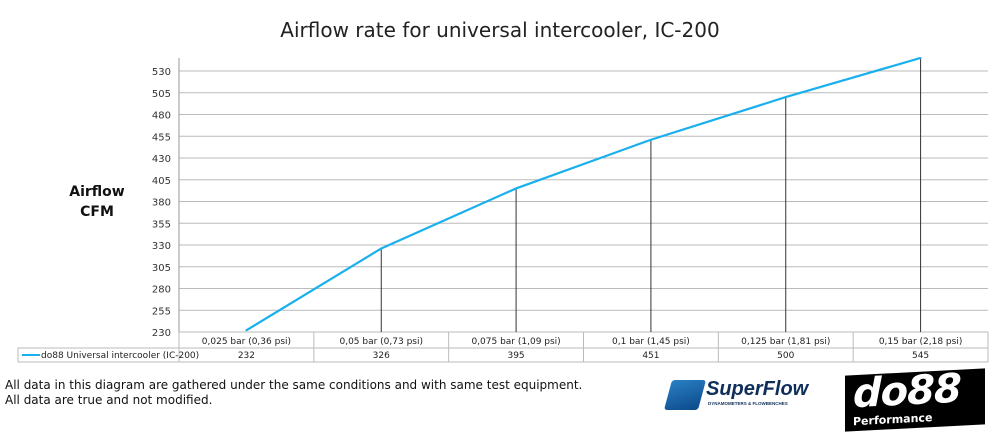  What do you see at coordinates (109, 400) in the screenshot?
I see `note-line-2: All data are true and not modified.` at bounding box center [109, 400].